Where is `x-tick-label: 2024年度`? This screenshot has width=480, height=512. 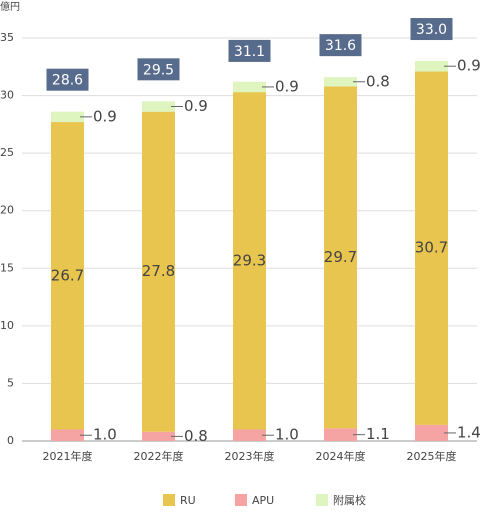 x-tick-label: 2024年度 is located at coordinates (341, 456).